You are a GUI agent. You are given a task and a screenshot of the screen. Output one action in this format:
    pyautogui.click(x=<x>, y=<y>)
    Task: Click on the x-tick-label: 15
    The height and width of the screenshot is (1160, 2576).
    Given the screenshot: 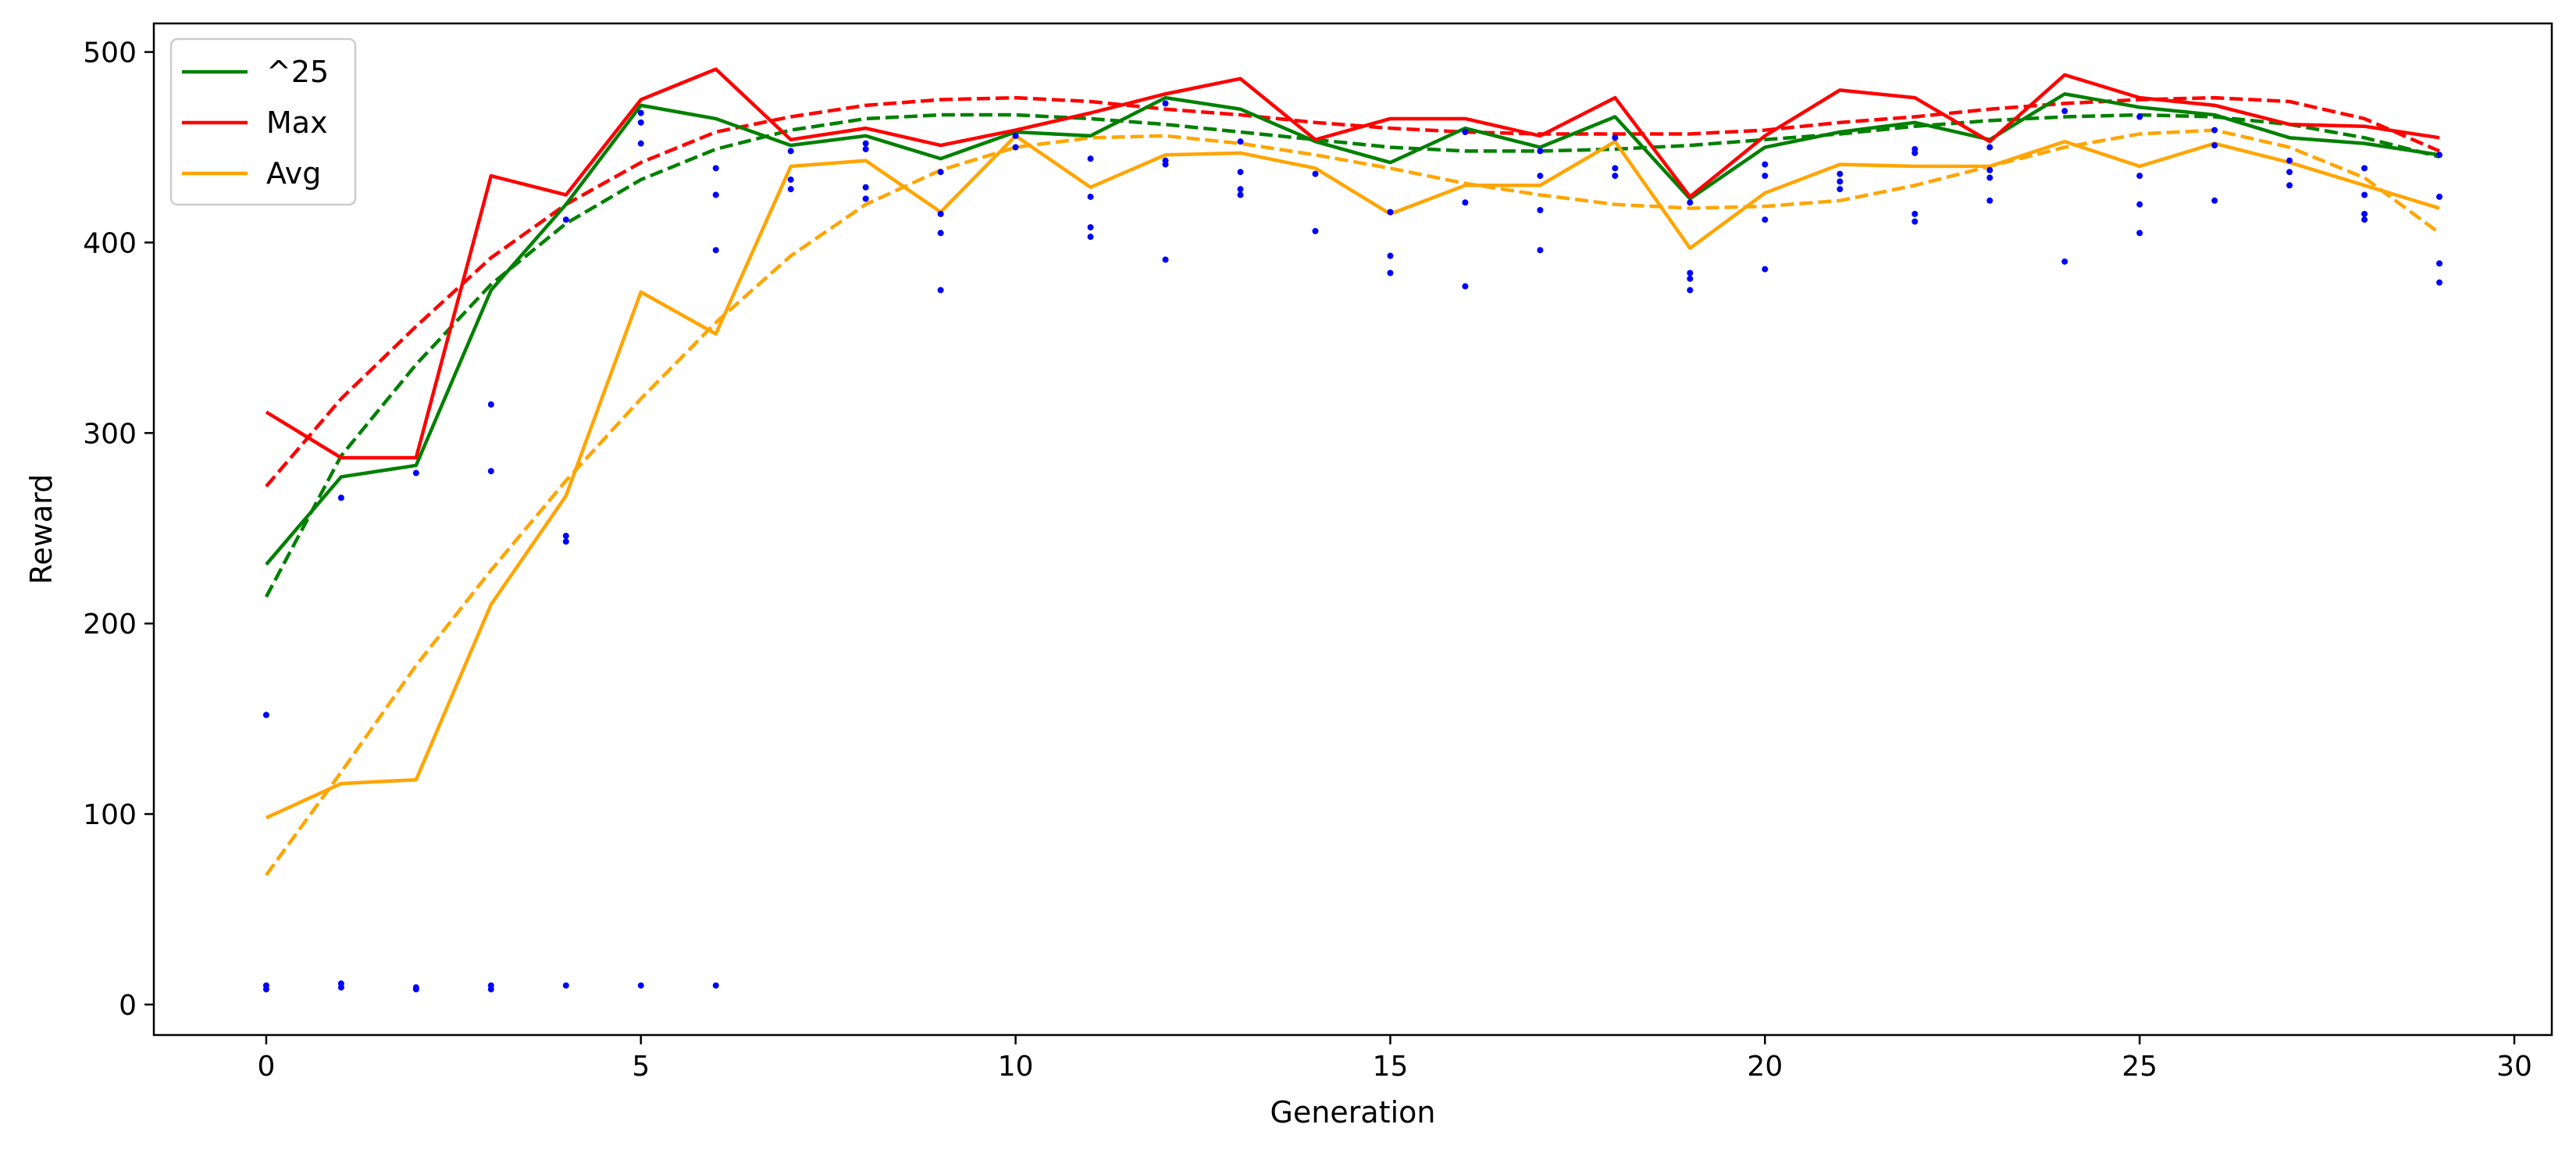 What is the action you would take?
    pyautogui.click(x=1391, y=1067)
    